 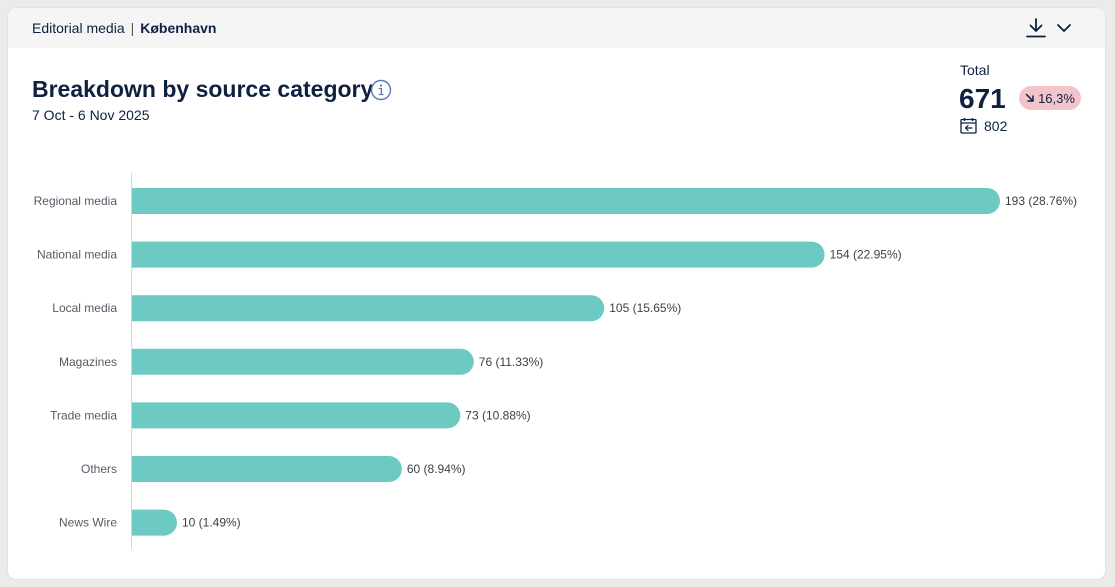 I want to click on category-tick-label: Regional media, so click(x=76, y=201).